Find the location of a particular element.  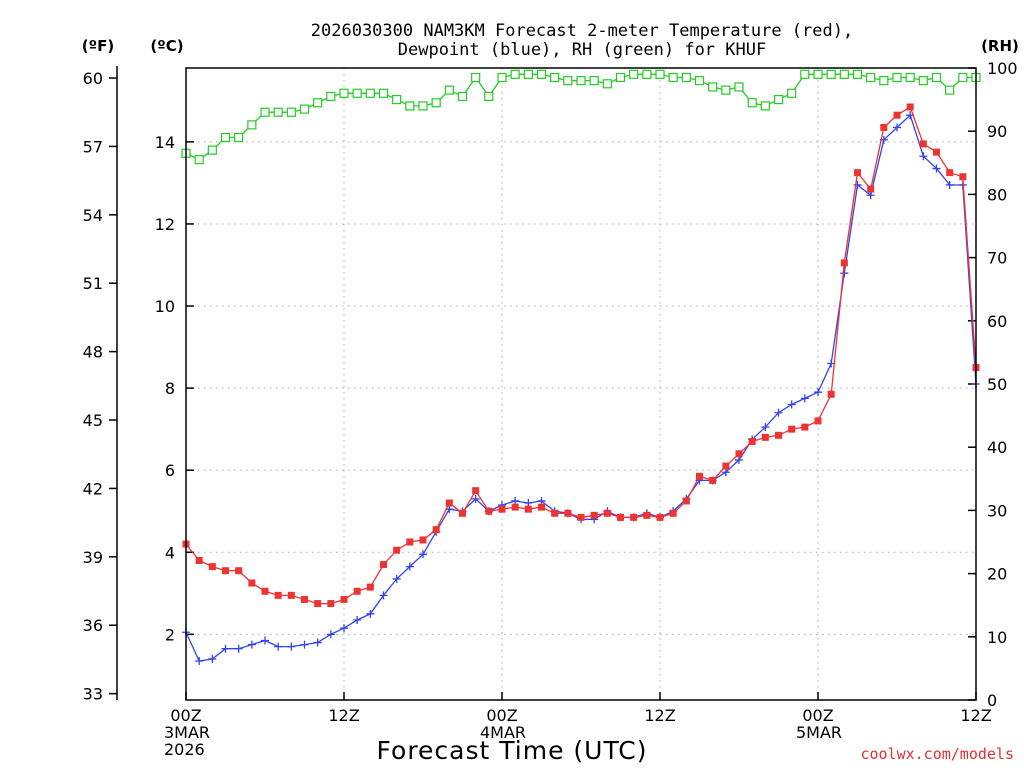

fahrenheit-tick-label: 45 is located at coordinates (93, 420).